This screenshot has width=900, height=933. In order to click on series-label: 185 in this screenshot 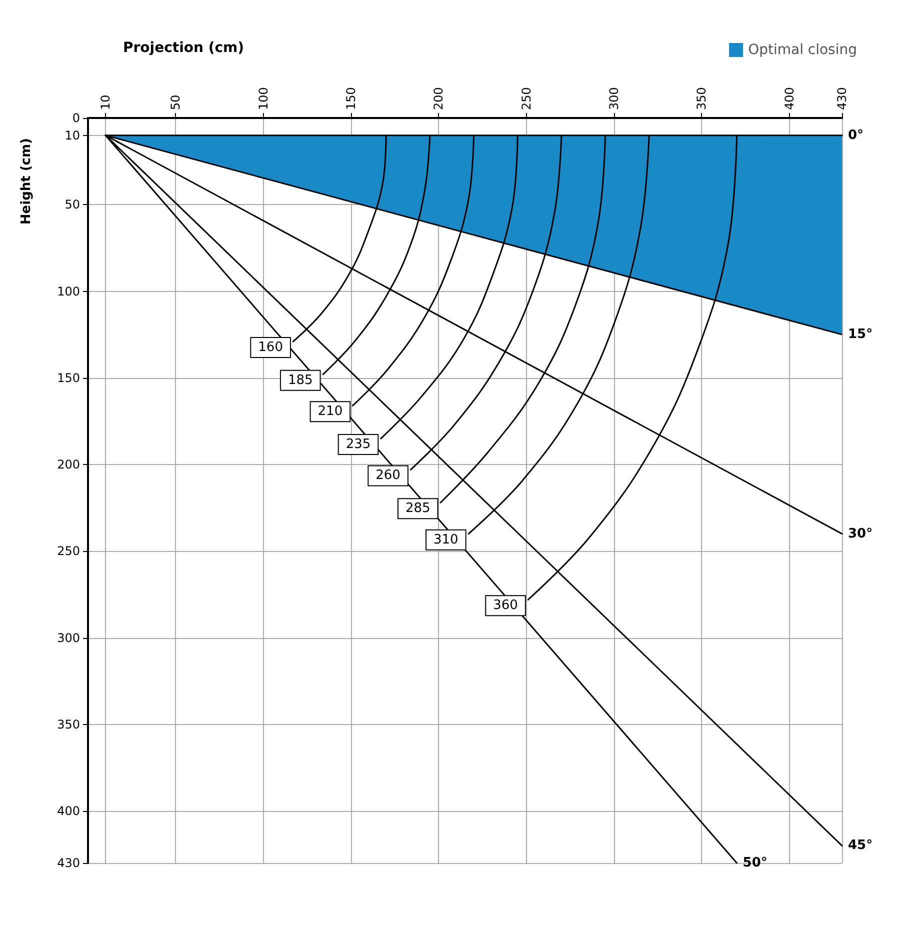, I will do `click(300, 380)`.